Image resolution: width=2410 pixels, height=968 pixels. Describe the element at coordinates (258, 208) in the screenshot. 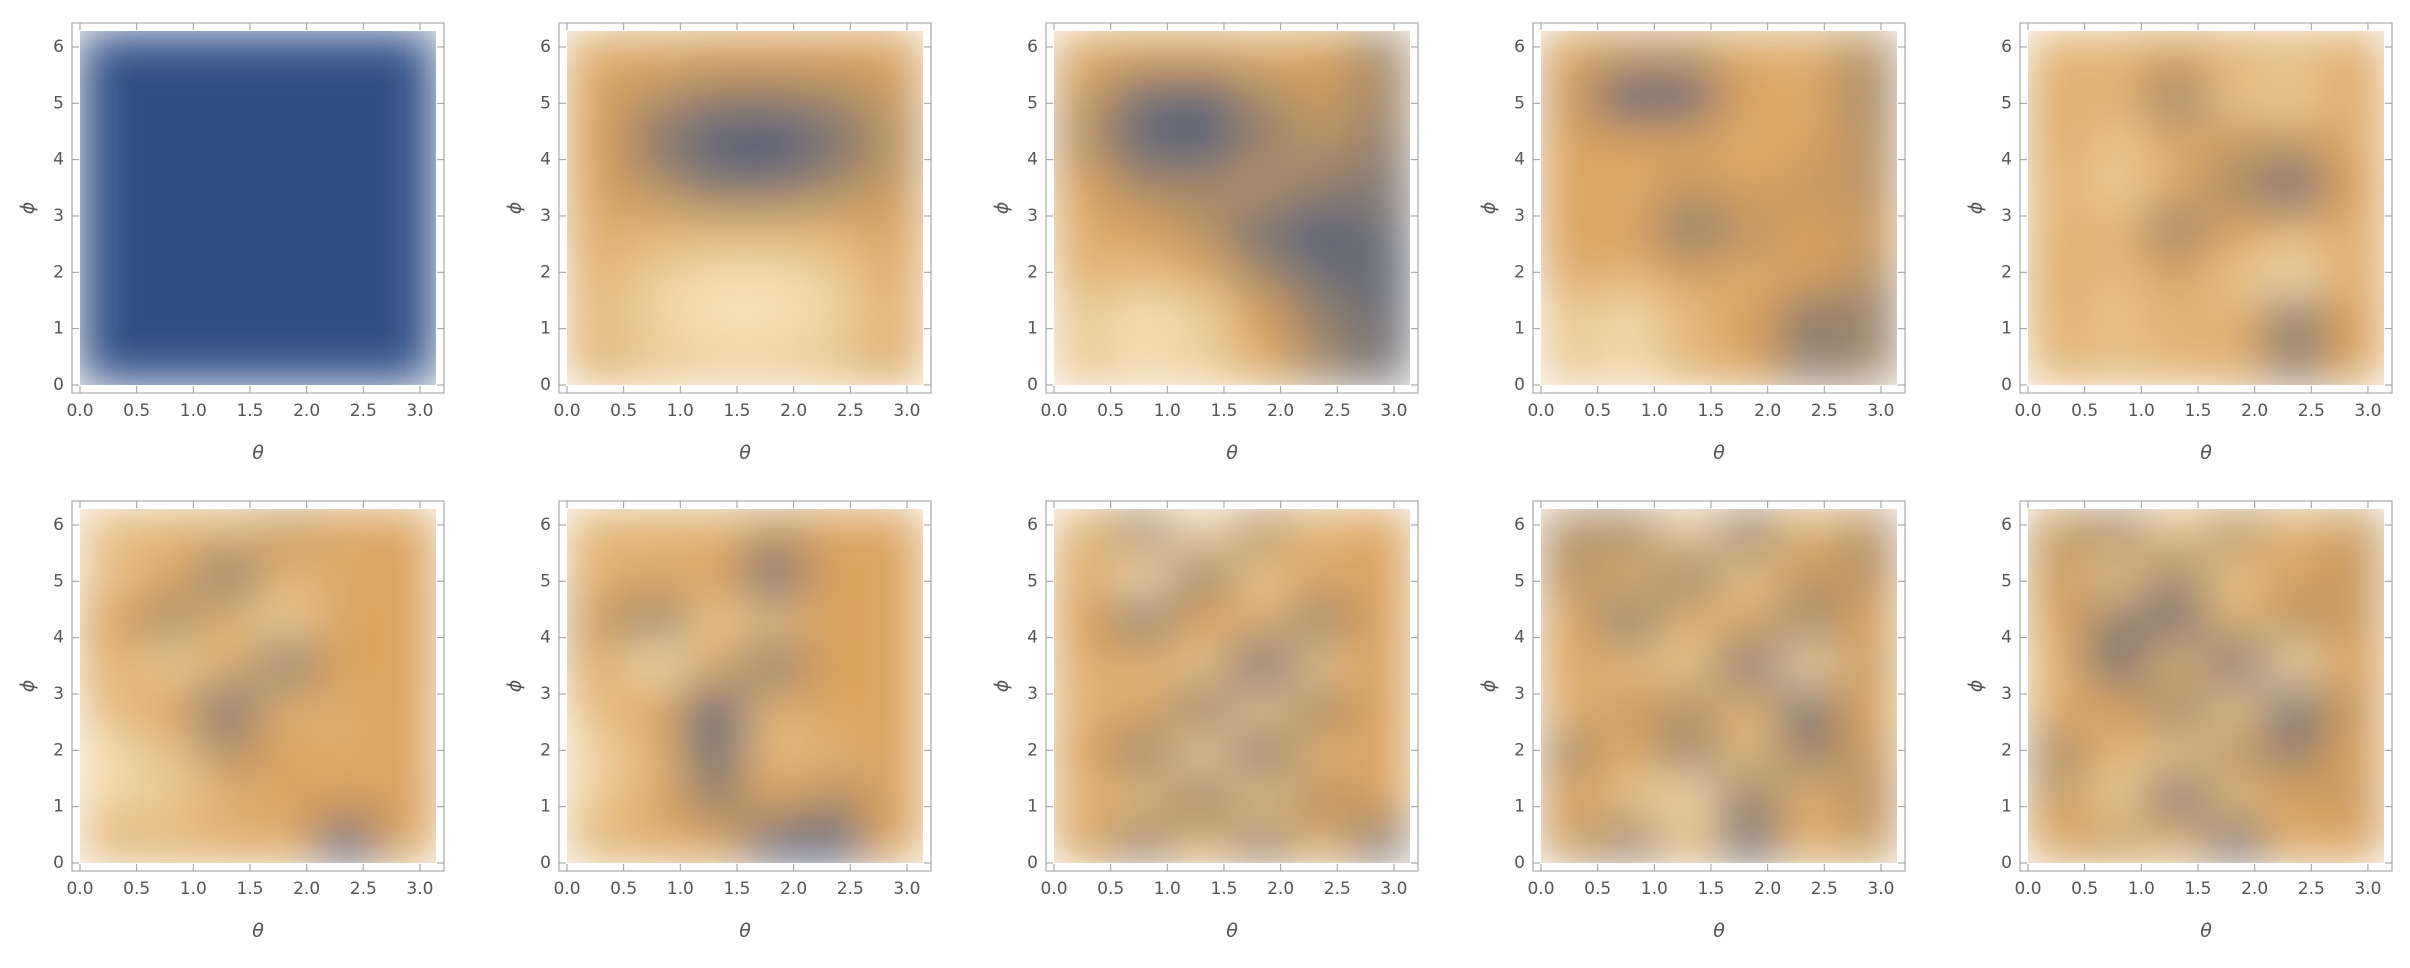

I see `frame` at that location.